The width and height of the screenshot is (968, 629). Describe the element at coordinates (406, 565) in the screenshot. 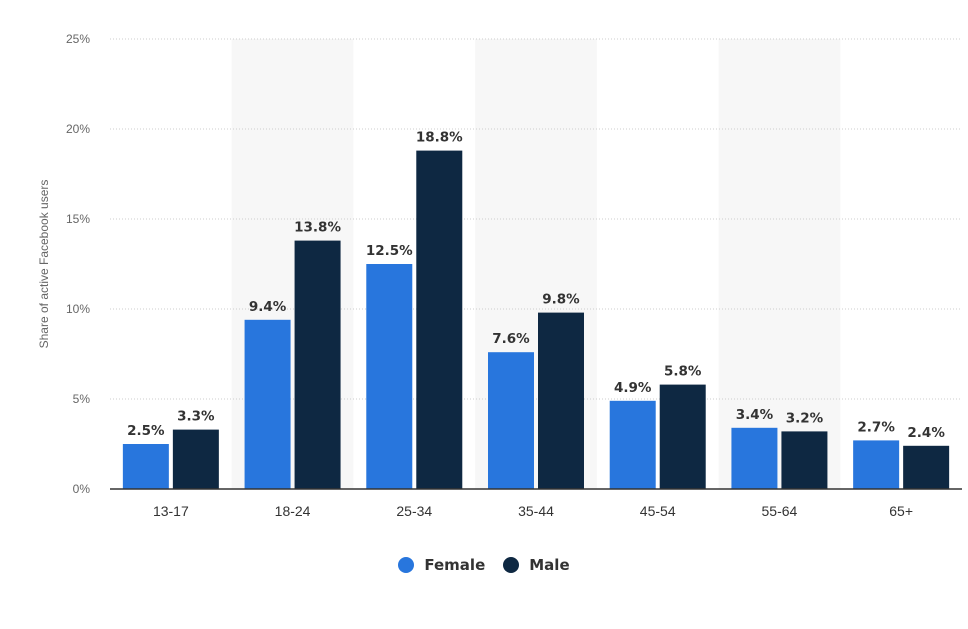

I see `legend-marker-female` at that location.